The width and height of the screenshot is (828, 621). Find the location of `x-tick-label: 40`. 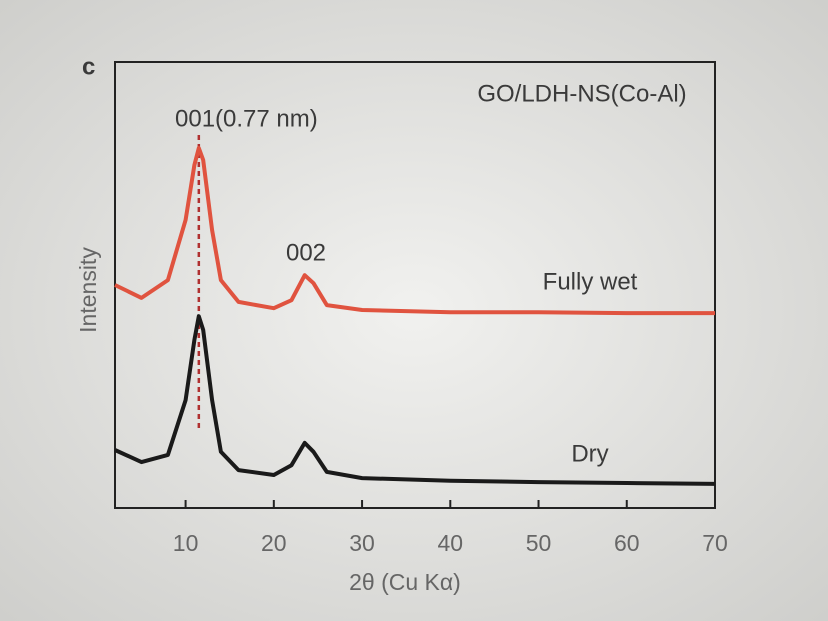

x-tick-label: 40 is located at coordinates (450, 543).